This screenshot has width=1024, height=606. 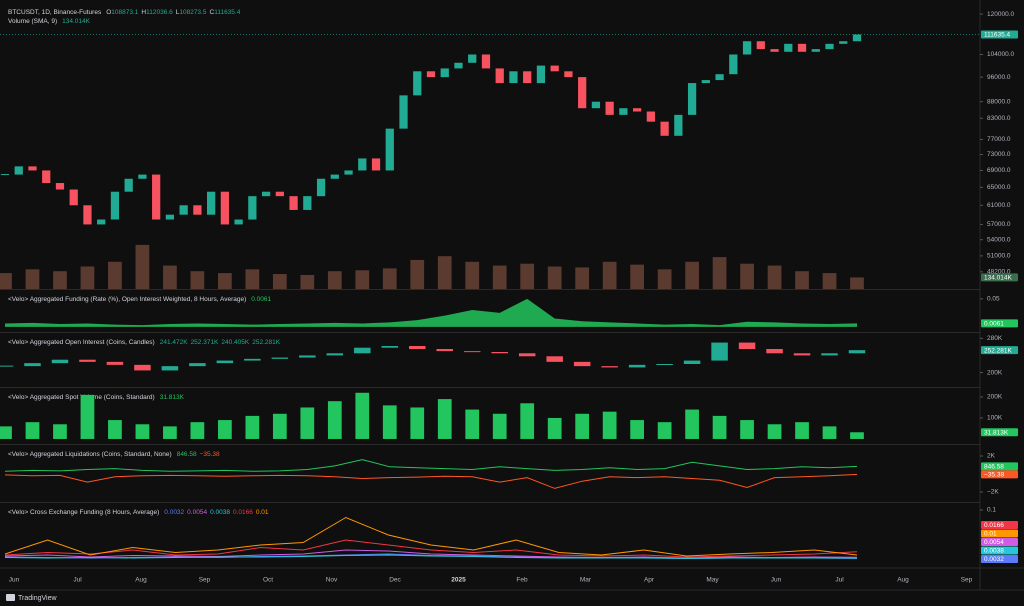 What do you see at coordinates (999, 139) in the screenshot?
I see `y-tick-label: 77000.0` at bounding box center [999, 139].